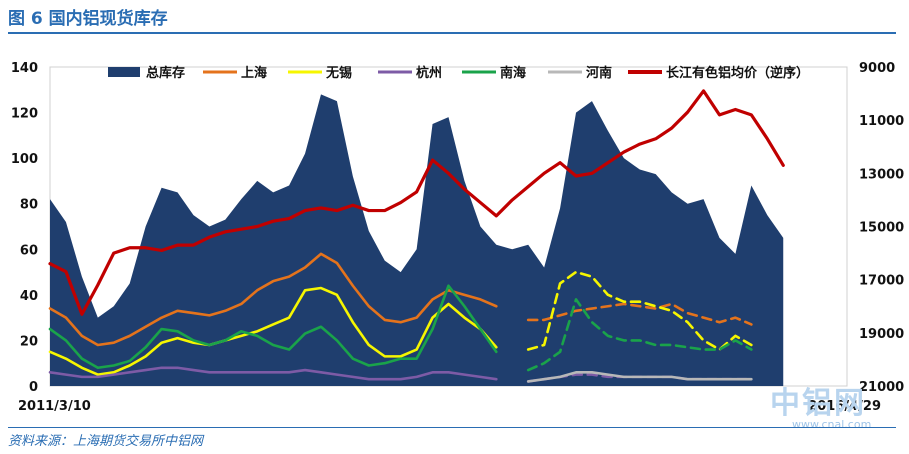  I want to click on y-left-tick-label: 0, so click(33, 387).